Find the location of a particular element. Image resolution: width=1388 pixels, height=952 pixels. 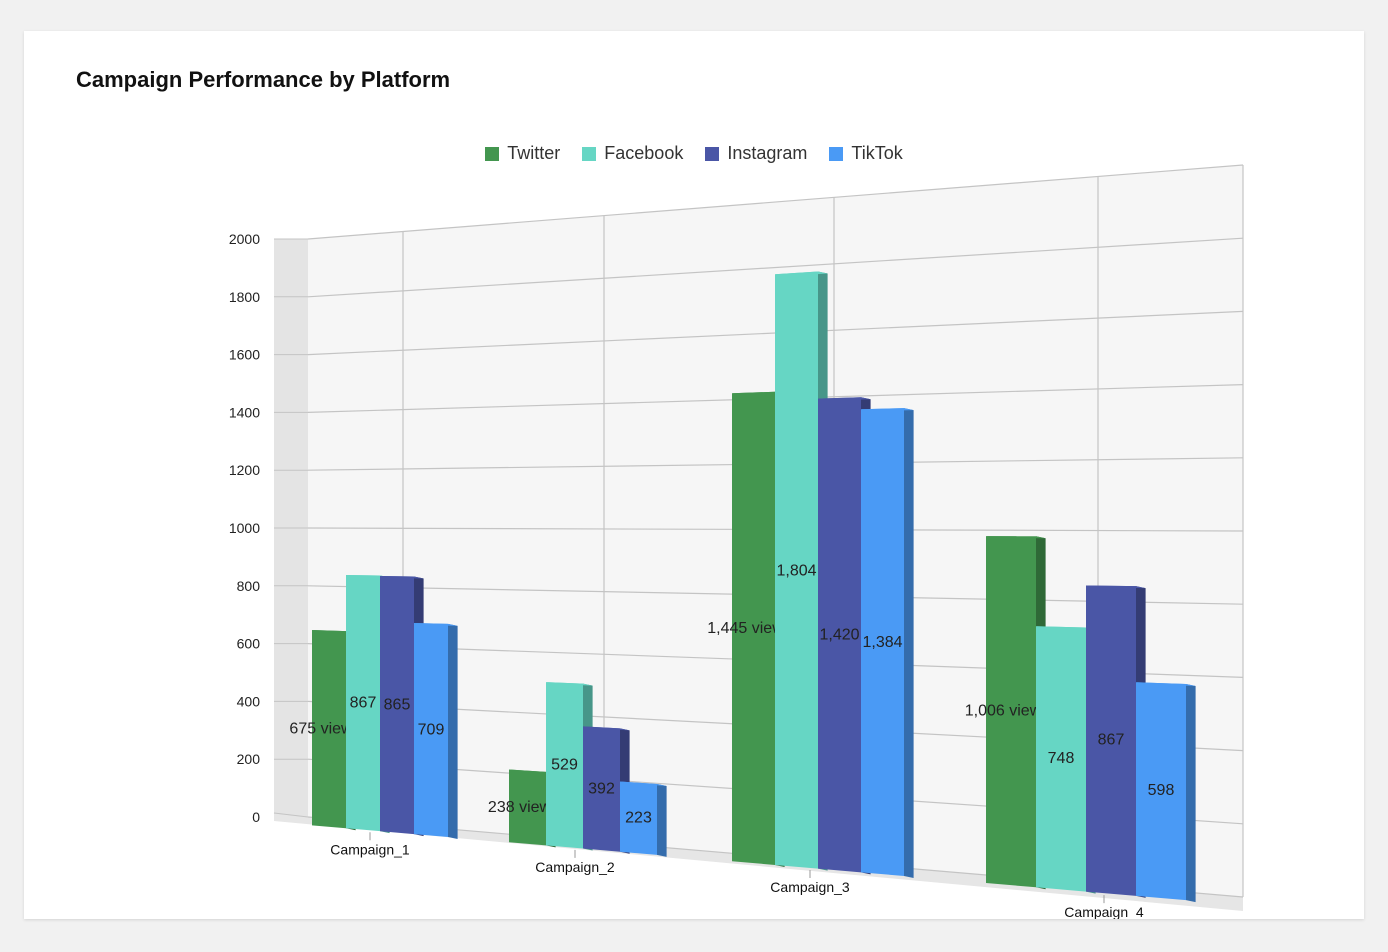

category-label: Campaign_1 is located at coordinates (370, 849).